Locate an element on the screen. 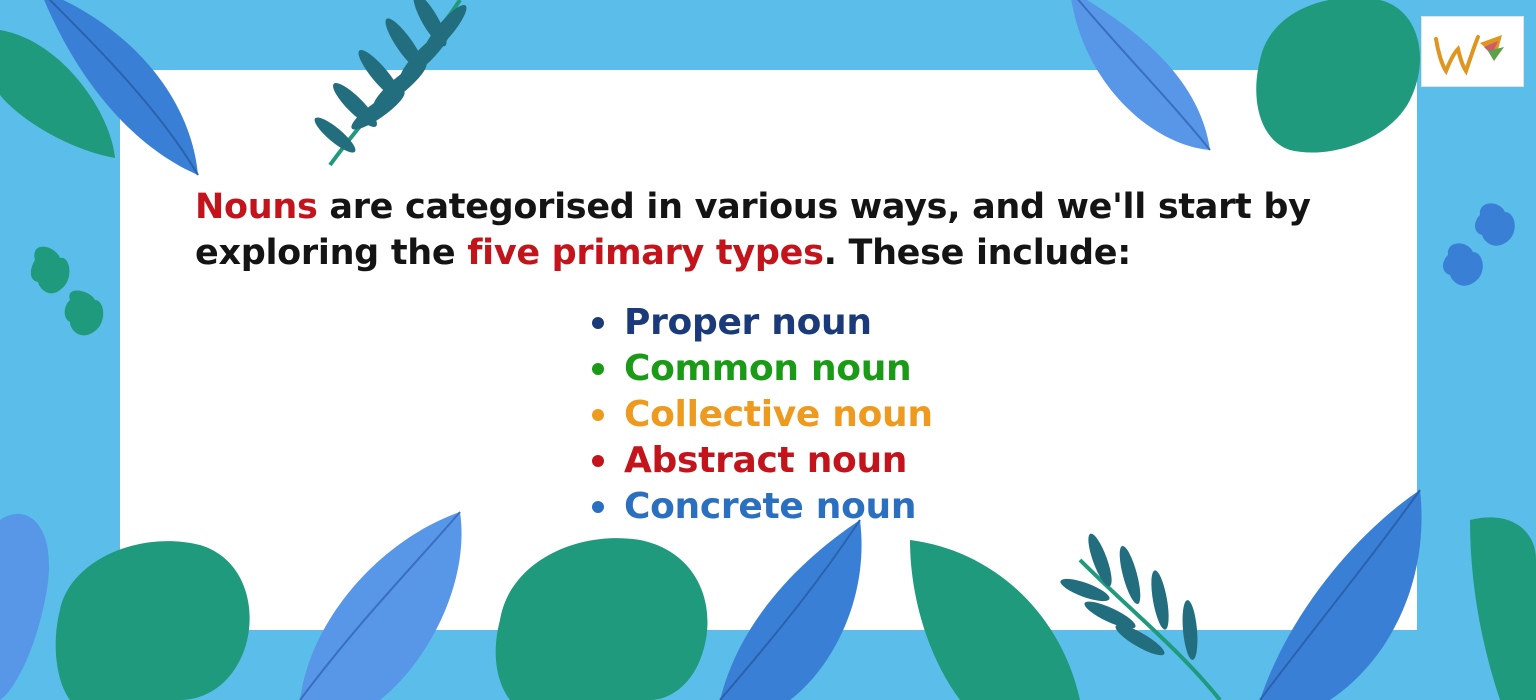 This screenshot has width=1536, height=700. list-item-label: Collective noun is located at coordinates (778, 414).